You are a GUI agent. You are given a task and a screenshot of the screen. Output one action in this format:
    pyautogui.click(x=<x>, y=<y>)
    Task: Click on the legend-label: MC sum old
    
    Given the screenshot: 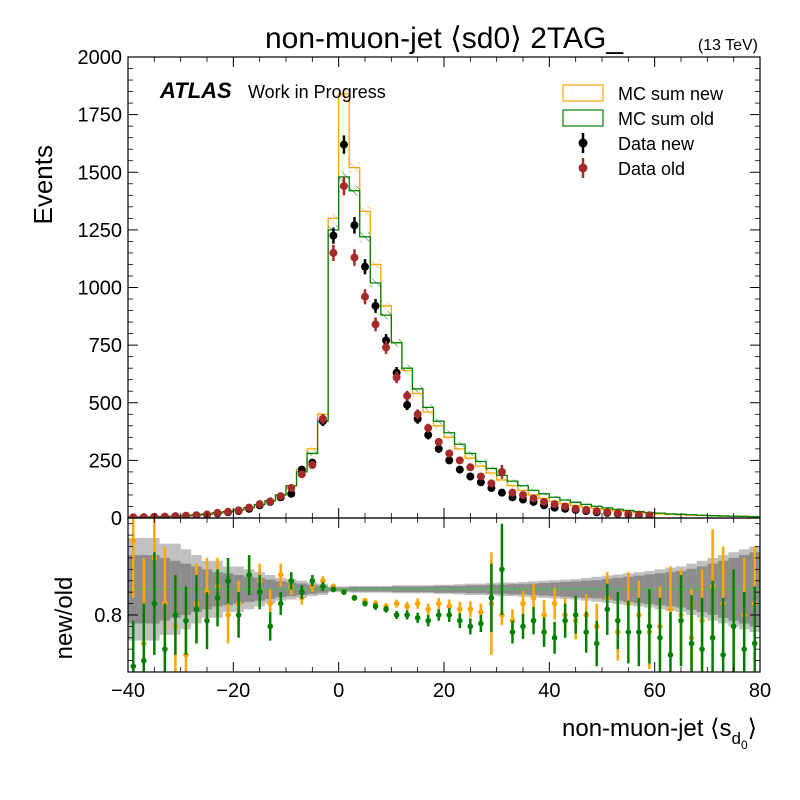 What is the action you would take?
    pyautogui.click(x=666, y=119)
    